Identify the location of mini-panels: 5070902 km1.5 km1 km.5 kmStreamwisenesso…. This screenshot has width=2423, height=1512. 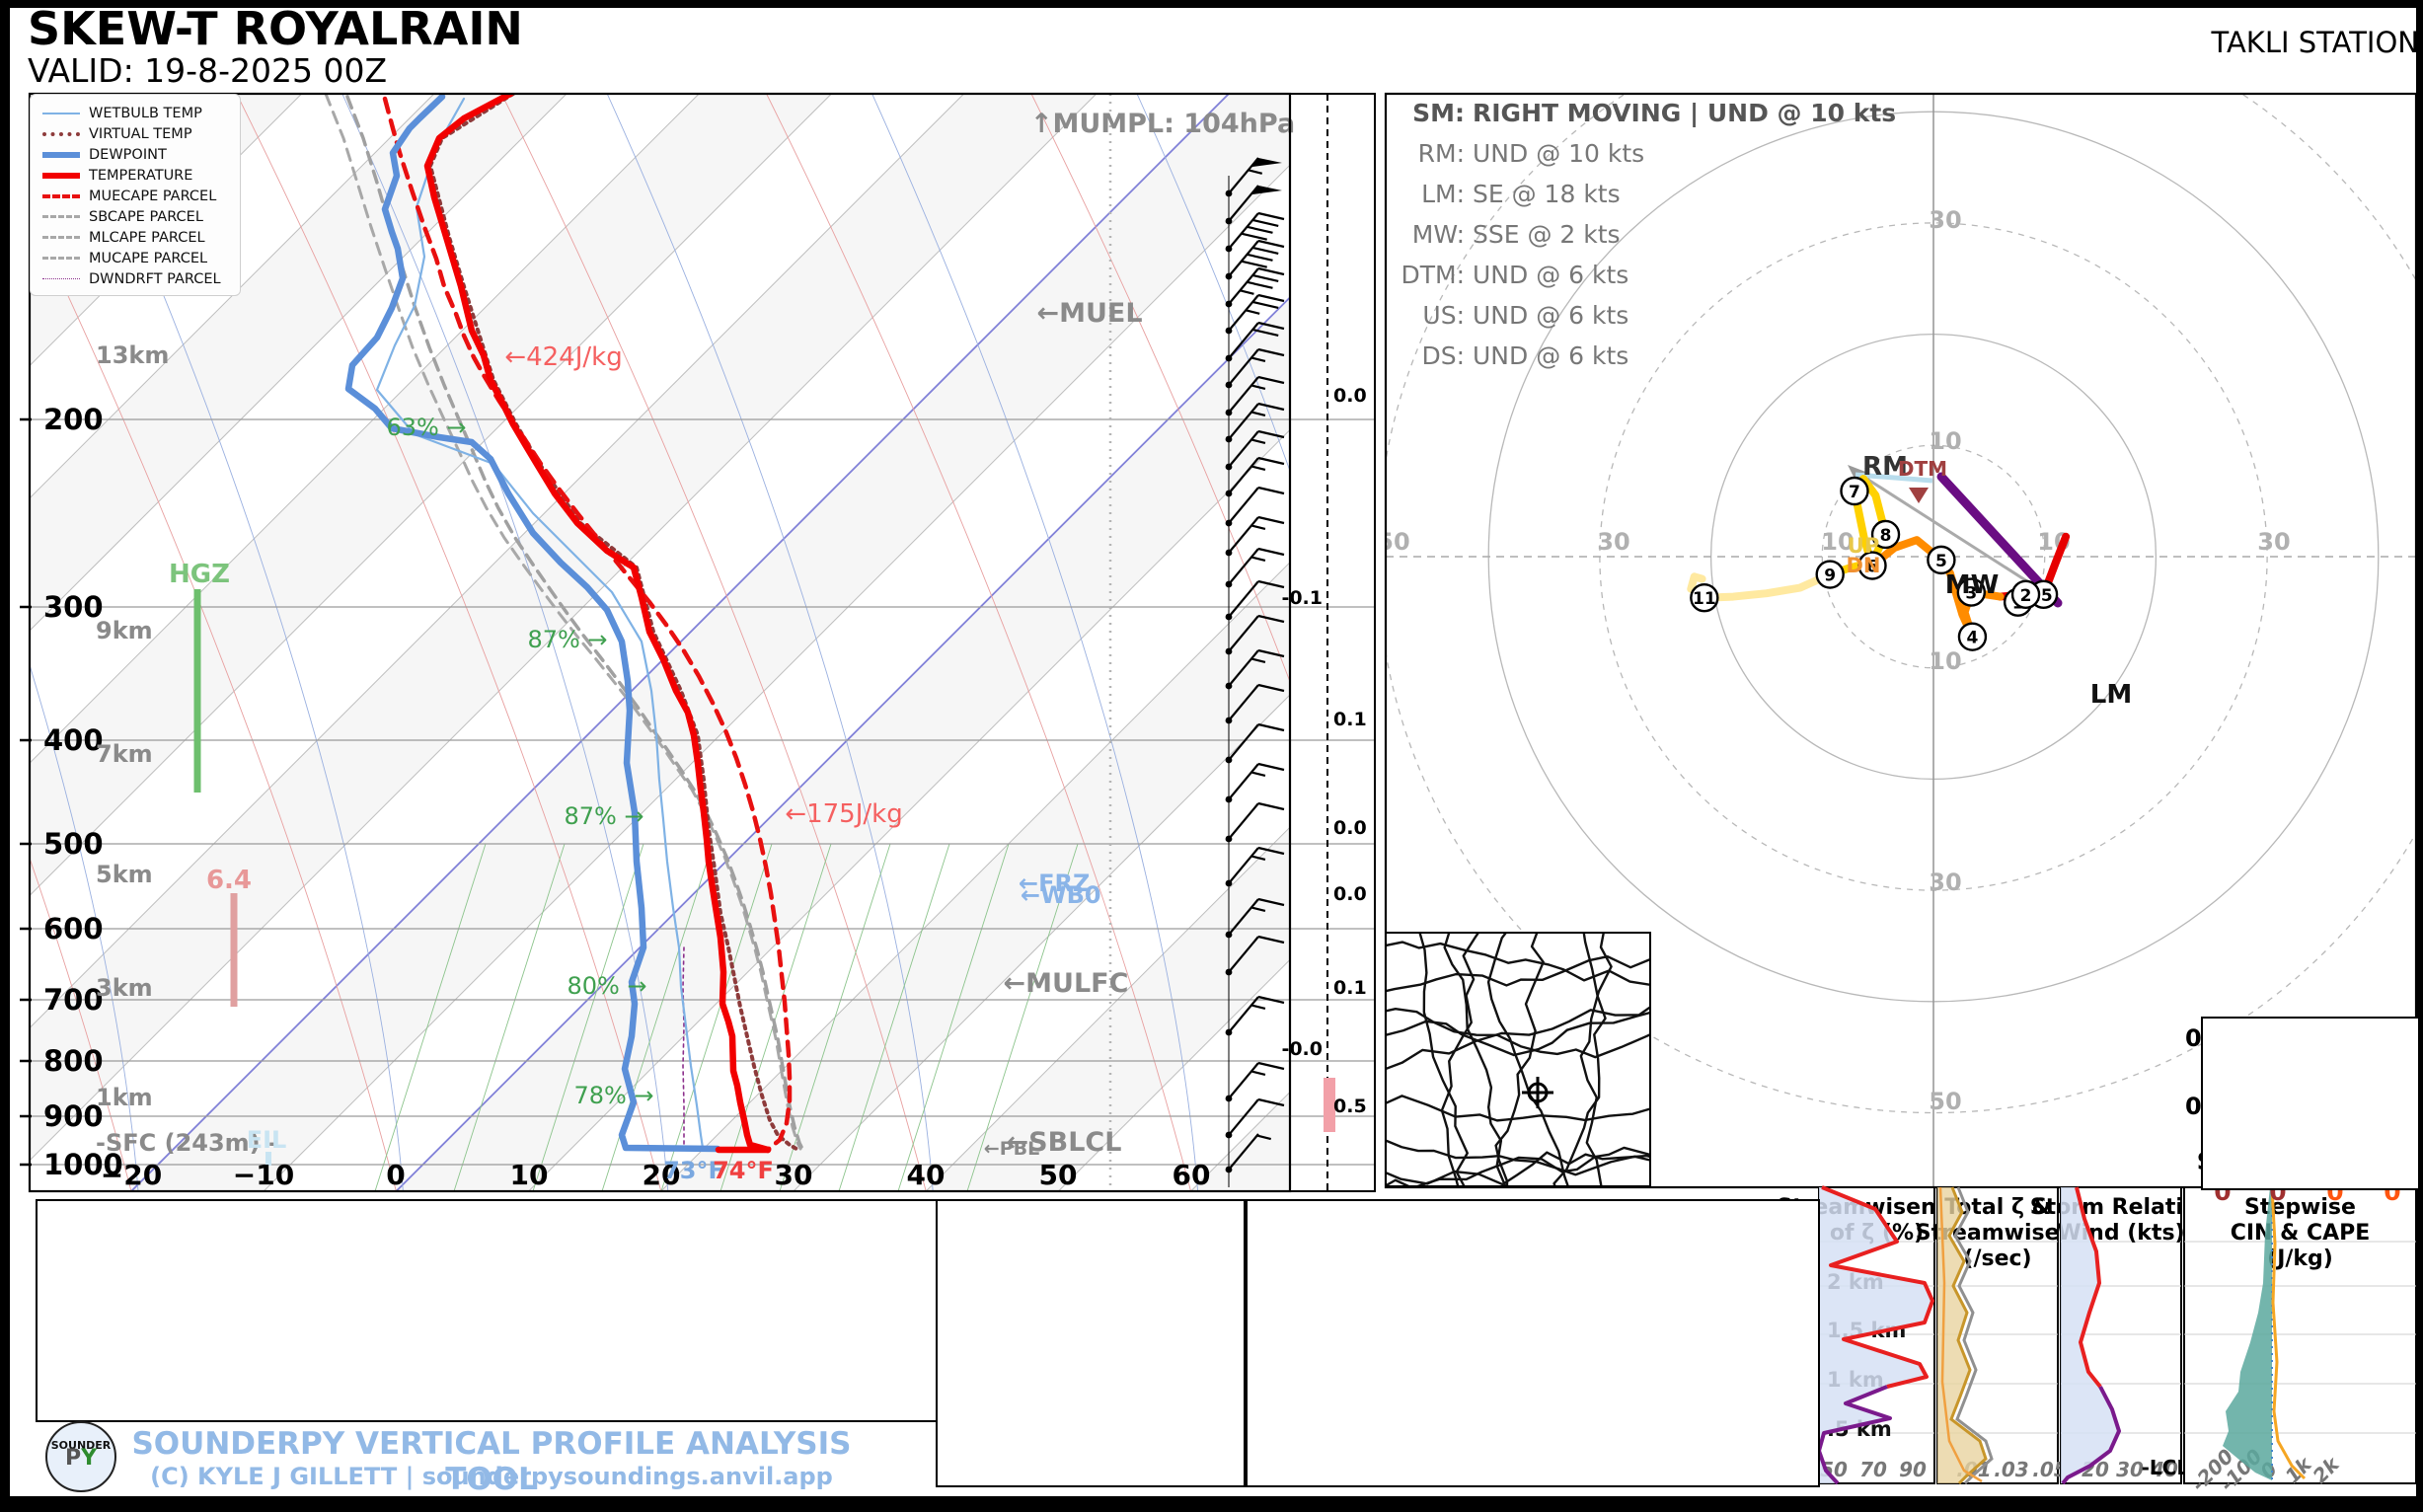
(2097, 1340).